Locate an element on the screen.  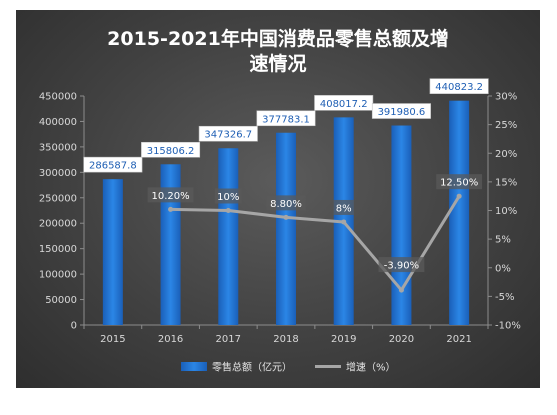
legend: 零售总额（亿元） 增速（%） is located at coordinates (288, 367).